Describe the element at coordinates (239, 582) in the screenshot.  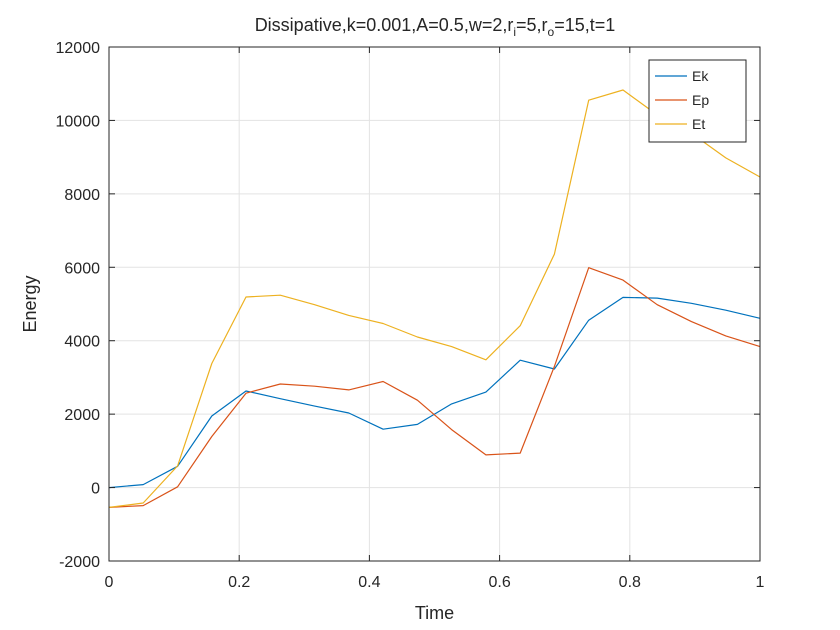
I see `x-tick-label: 0.2` at that location.